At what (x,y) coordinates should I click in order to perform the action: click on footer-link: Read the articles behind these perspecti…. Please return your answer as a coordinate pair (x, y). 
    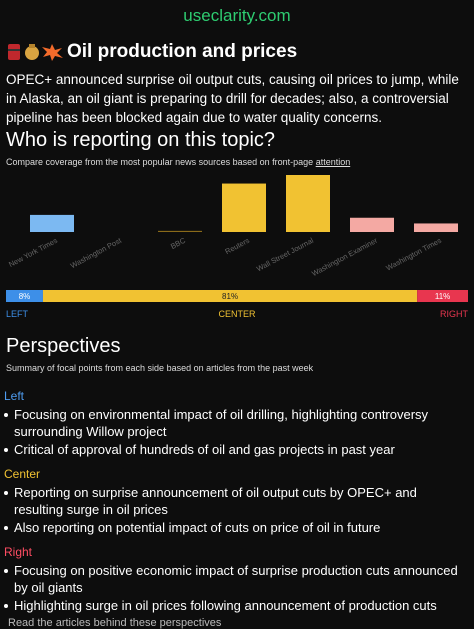
    Looking at the image, I should click on (115, 623).